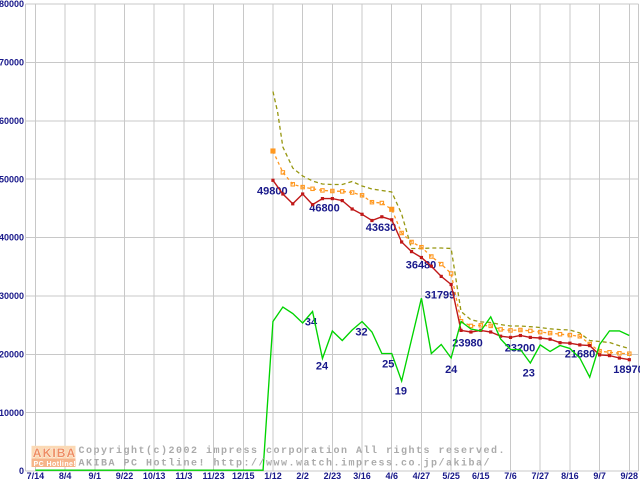 The height and width of the screenshot is (480, 640). I want to click on svg-text: 4/27, so click(422, 475).